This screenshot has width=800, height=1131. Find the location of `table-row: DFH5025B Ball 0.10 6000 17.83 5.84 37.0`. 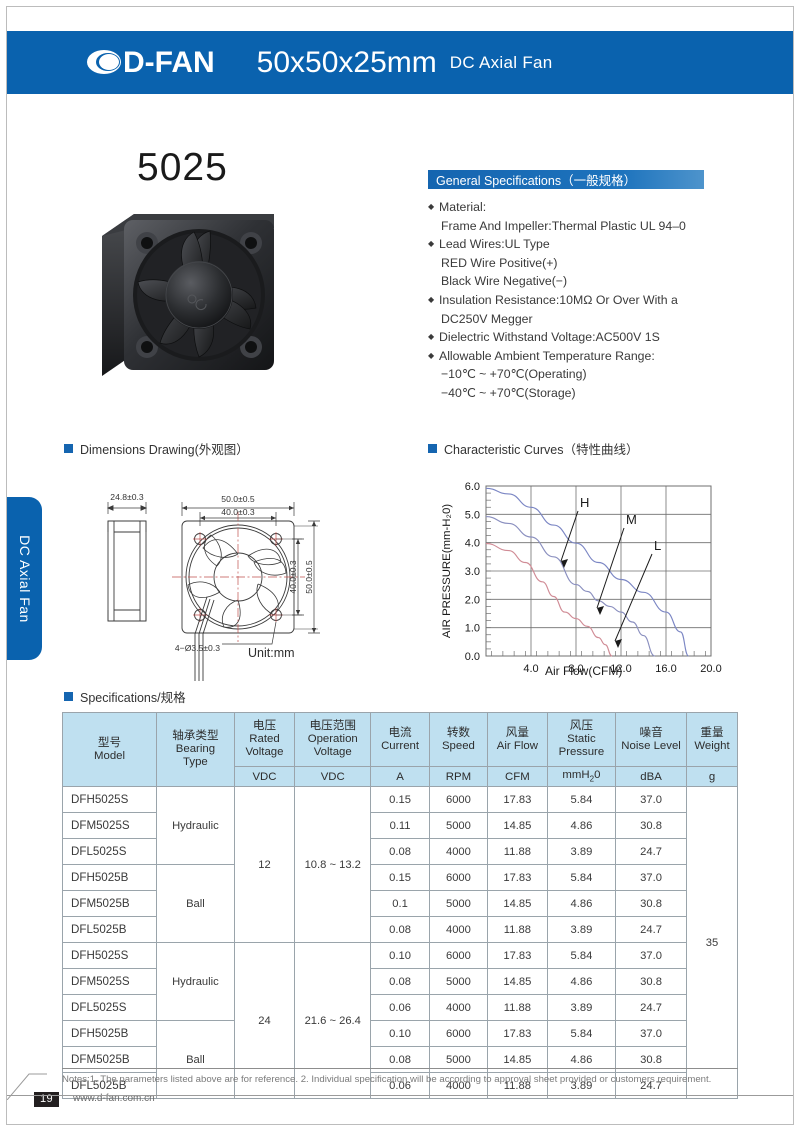

table-row: DFH5025B Ball 0.10 6000 17.83 5.84 37.0 is located at coordinates (399, 1059).